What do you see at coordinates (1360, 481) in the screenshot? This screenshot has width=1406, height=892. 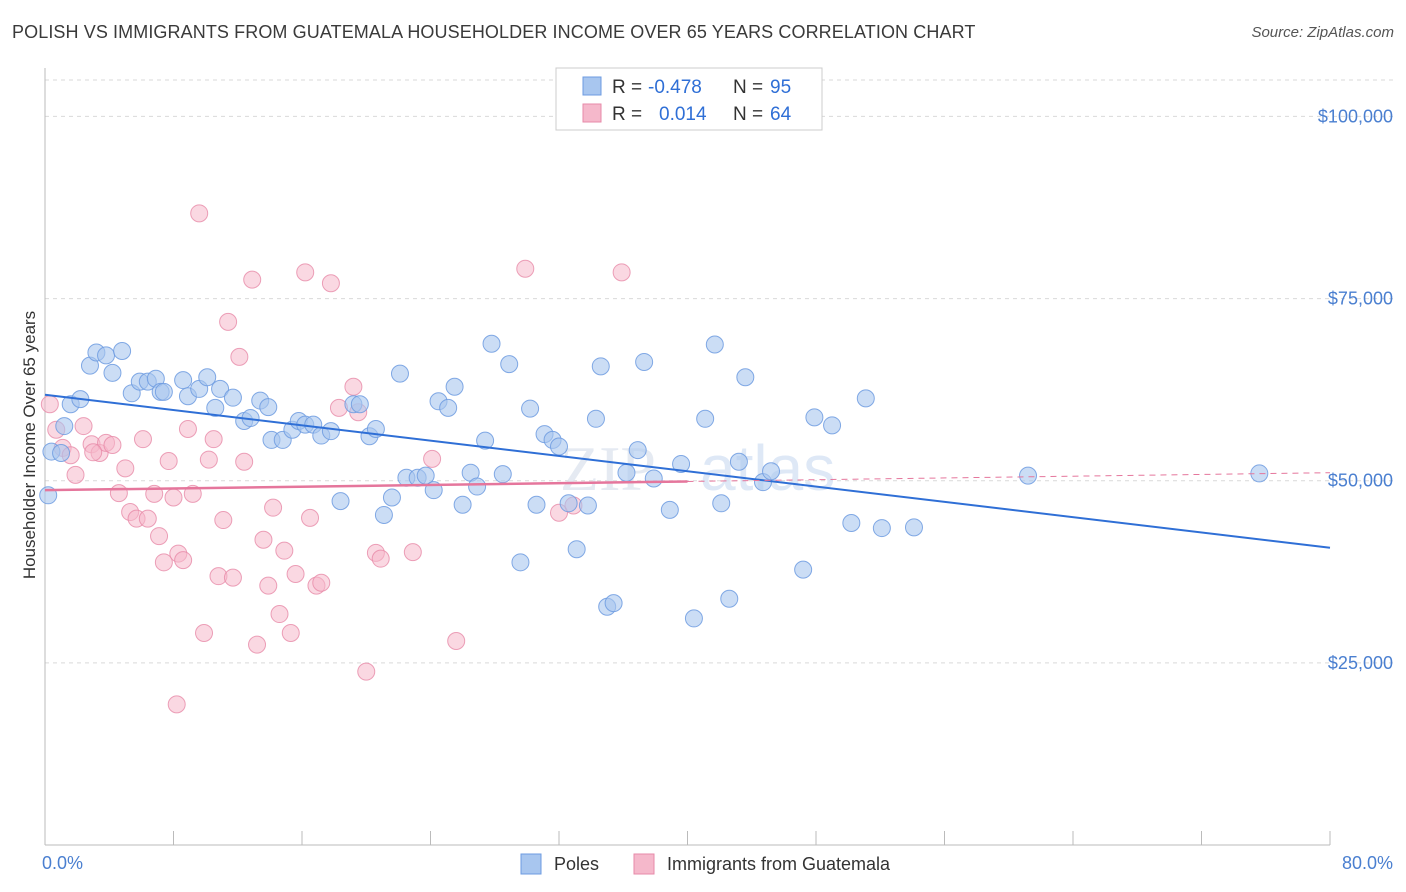 I see `y-tick-label: $50,000` at bounding box center [1360, 481].